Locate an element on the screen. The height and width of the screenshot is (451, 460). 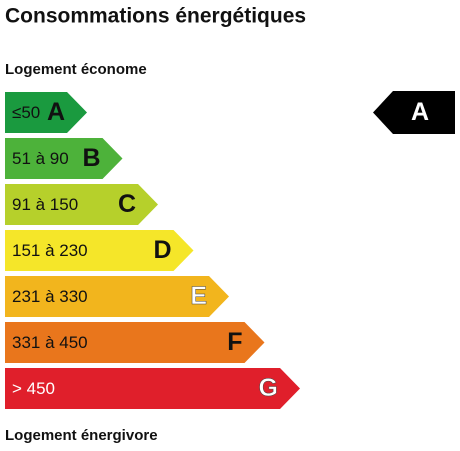
class-letter: B is located at coordinates (91, 158).